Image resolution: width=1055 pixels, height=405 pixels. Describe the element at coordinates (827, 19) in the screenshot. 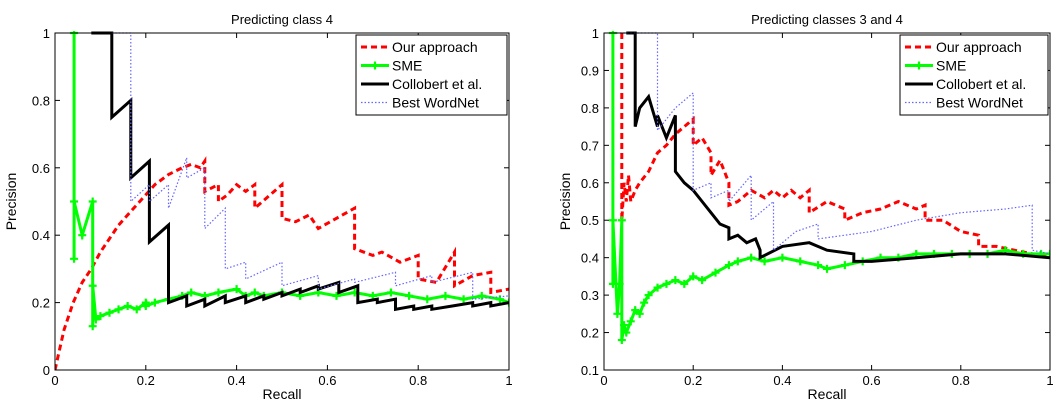

I see `chart-title: Predicting classes 3 and 4` at that location.